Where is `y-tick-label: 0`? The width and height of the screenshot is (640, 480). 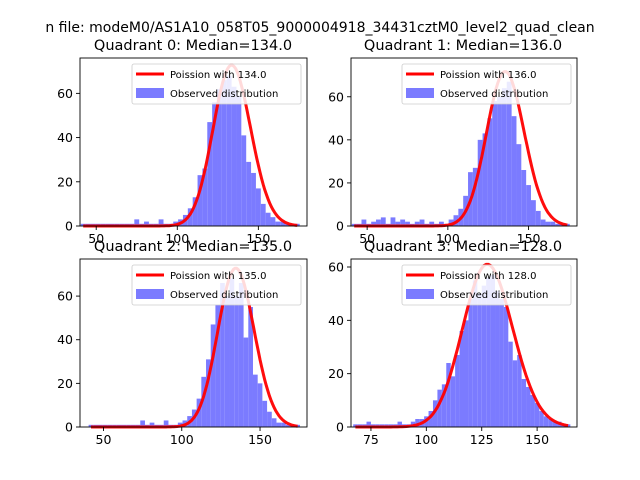
y-tick-label: 0 is located at coordinates (69, 427).